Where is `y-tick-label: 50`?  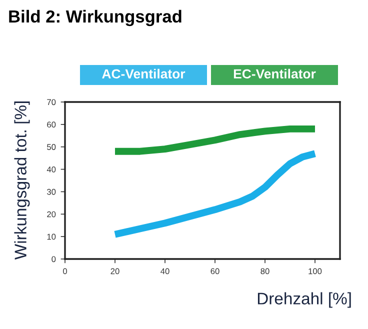
y-tick-label: 50 is located at coordinates (51, 147).